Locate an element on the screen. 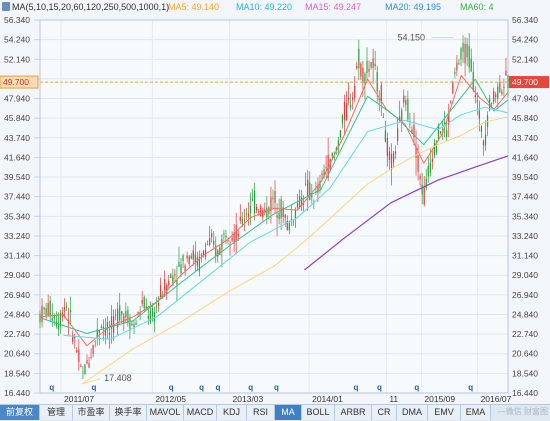 This screenshot has height=421, width=550. tab-rsi: RSI is located at coordinates (261, 412).